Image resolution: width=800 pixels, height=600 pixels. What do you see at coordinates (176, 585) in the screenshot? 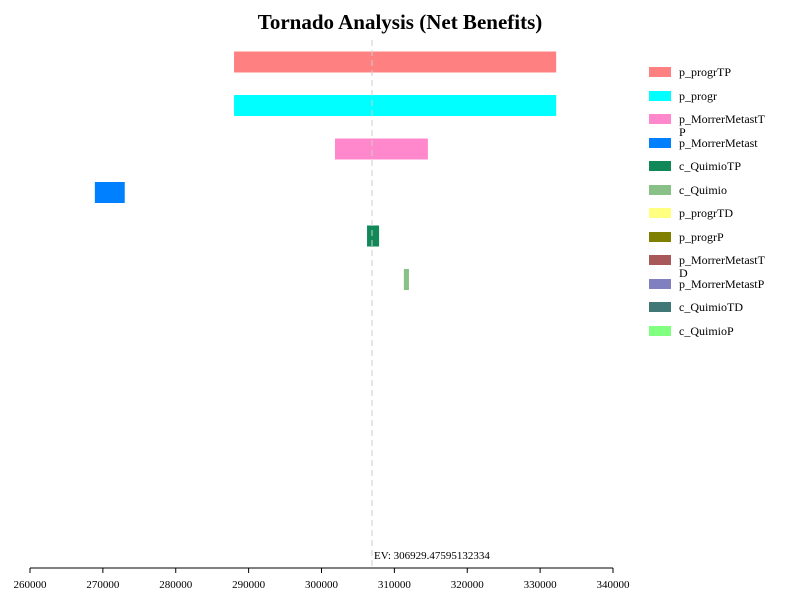
I see `x-tick-label: 280000` at bounding box center [176, 585].